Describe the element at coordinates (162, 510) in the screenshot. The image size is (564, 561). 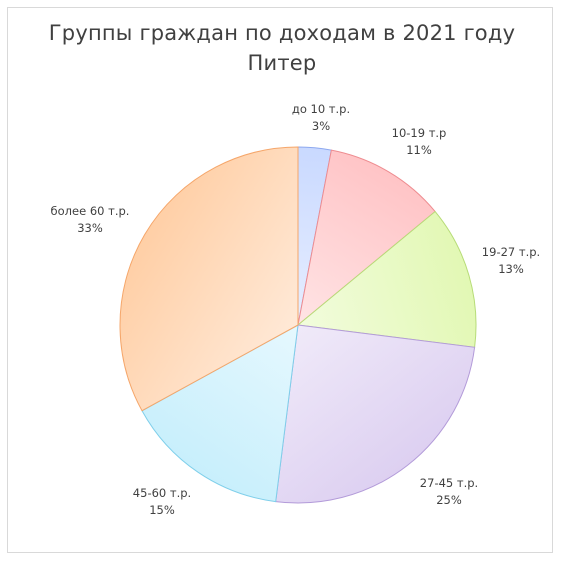
I see `slice-value-label: 15%` at that location.